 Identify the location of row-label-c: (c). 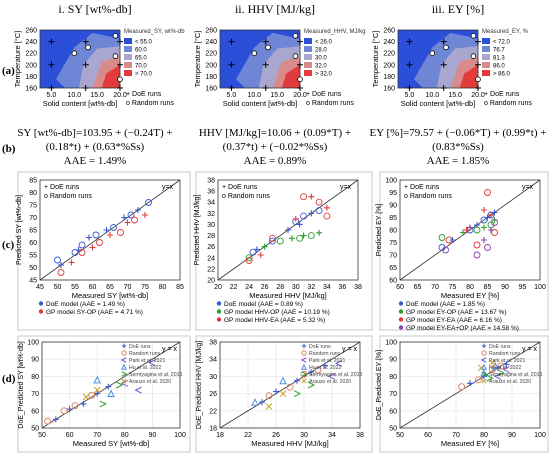
(8, 245).